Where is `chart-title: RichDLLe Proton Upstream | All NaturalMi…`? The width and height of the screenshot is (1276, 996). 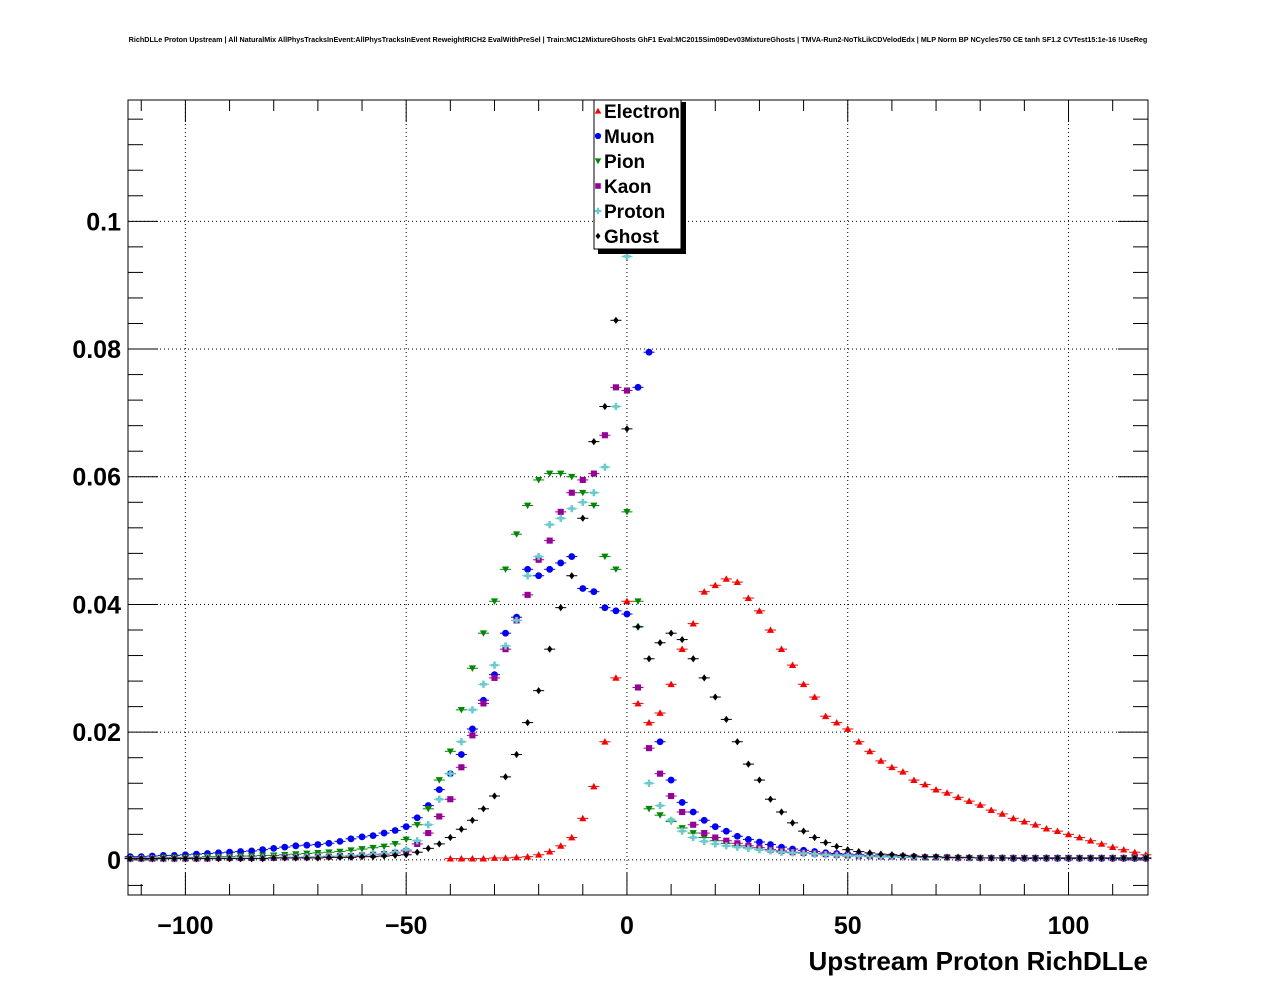
chart-title: RichDLLe Proton Upstream | All NaturalMi… is located at coordinates (638, 39).